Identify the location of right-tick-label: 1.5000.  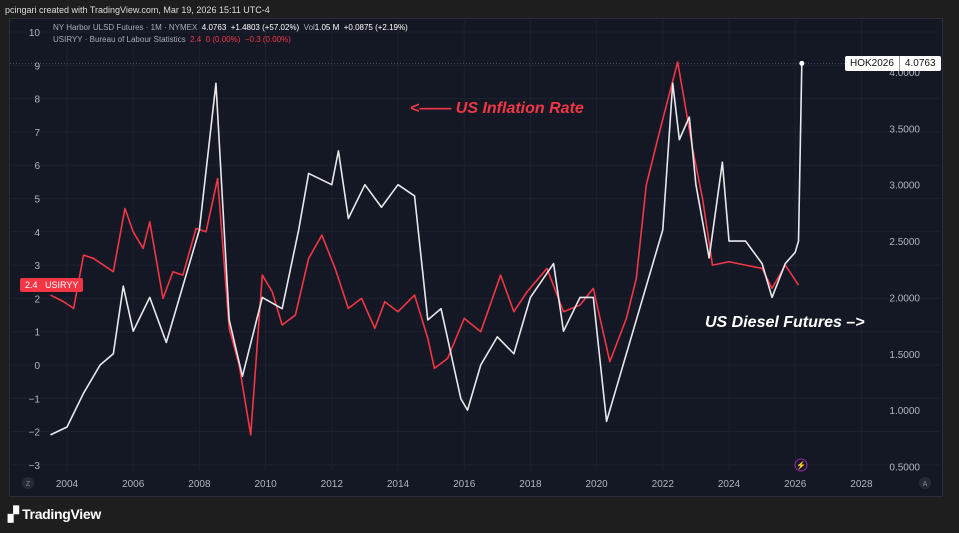
(904, 355).